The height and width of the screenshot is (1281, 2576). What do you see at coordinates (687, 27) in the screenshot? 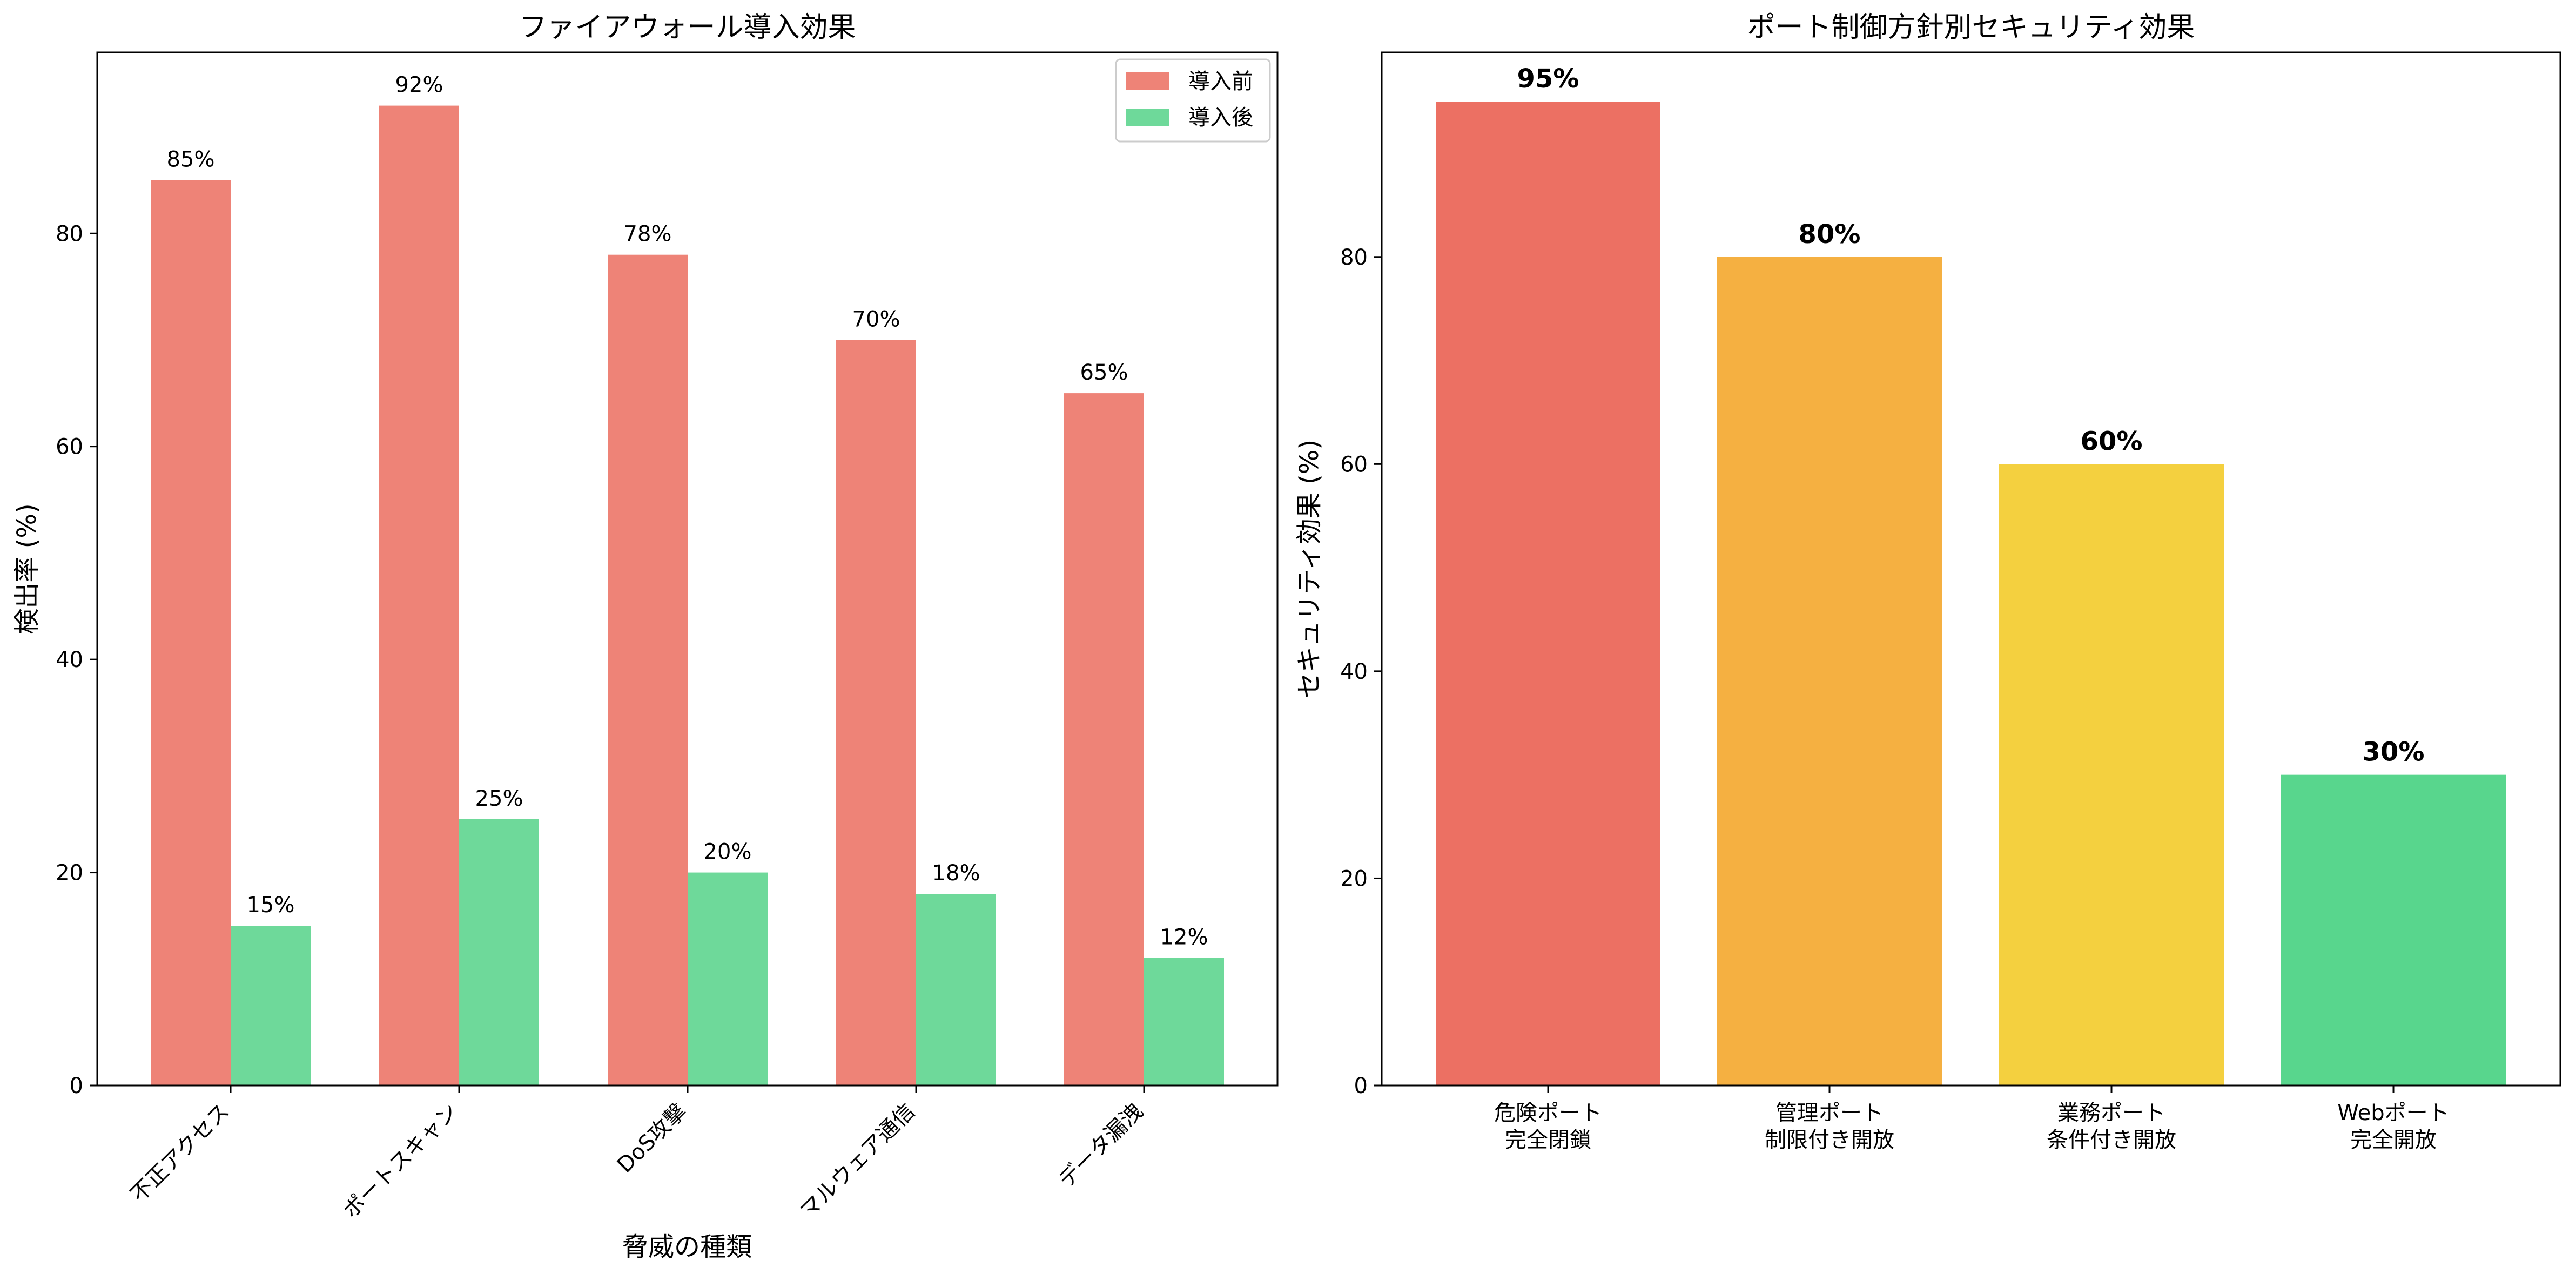
I see `left-chart-title: ファイアウォール導入効果` at bounding box center [687, 27].